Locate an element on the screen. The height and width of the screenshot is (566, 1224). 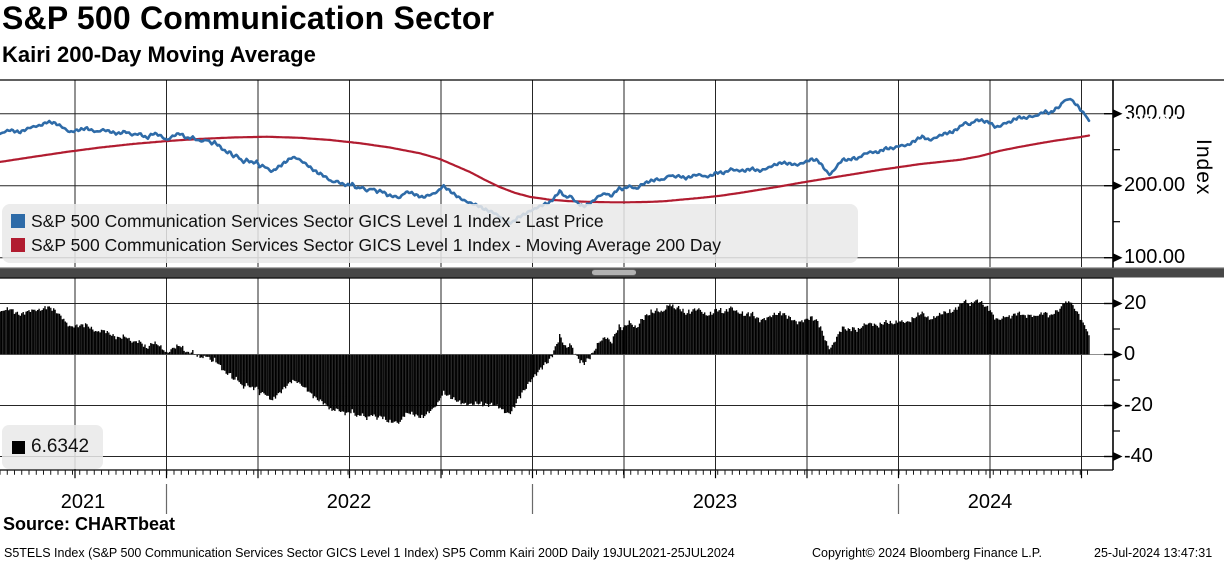
ytick-neg20: -20 is located at coordinates (1138, 405).